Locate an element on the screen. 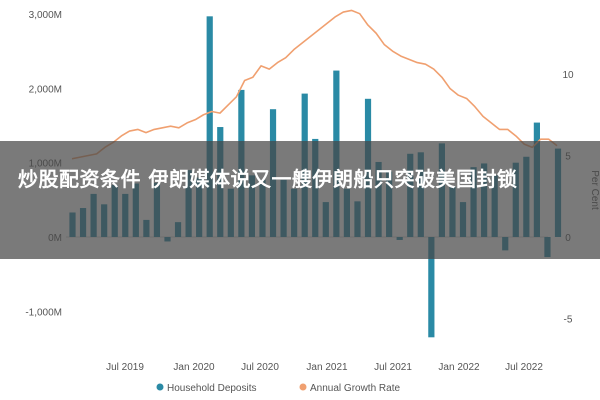 This screenshot has width=600, height=400. right-axis-tick-label: -5 is located at coordinates (568, 320).